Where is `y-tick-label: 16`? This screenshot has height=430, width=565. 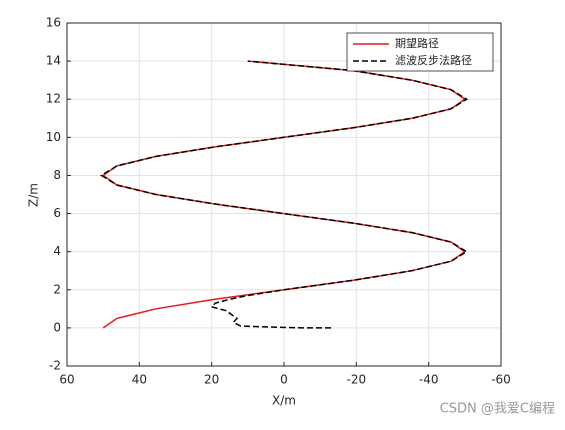
y-tick-label: 16 is located at coordinates (53, 23).